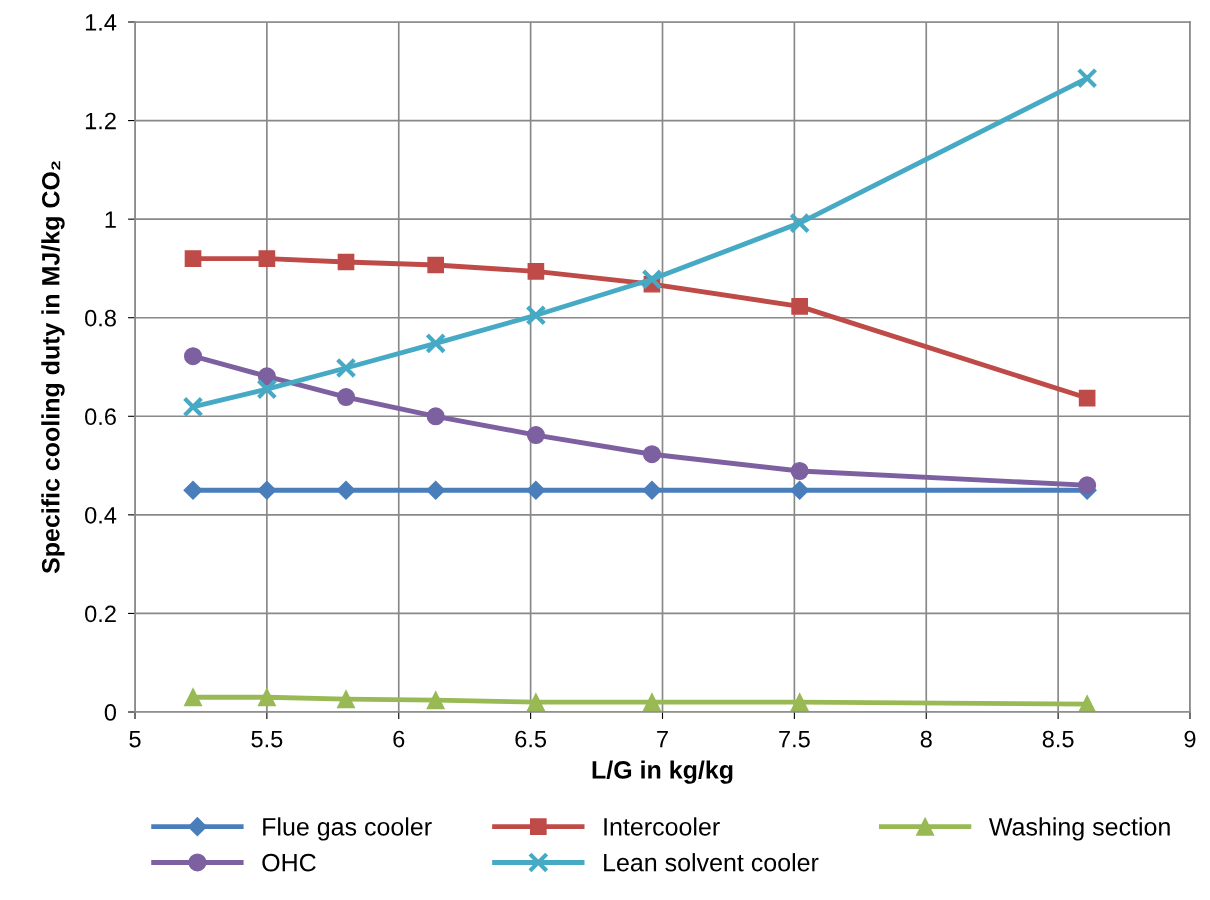 The height and width of the screenshot is (900, 1210). Describe the element at coordinates (662, 826) in the screenshot. I see `legend-label: Intercooler` at that location.